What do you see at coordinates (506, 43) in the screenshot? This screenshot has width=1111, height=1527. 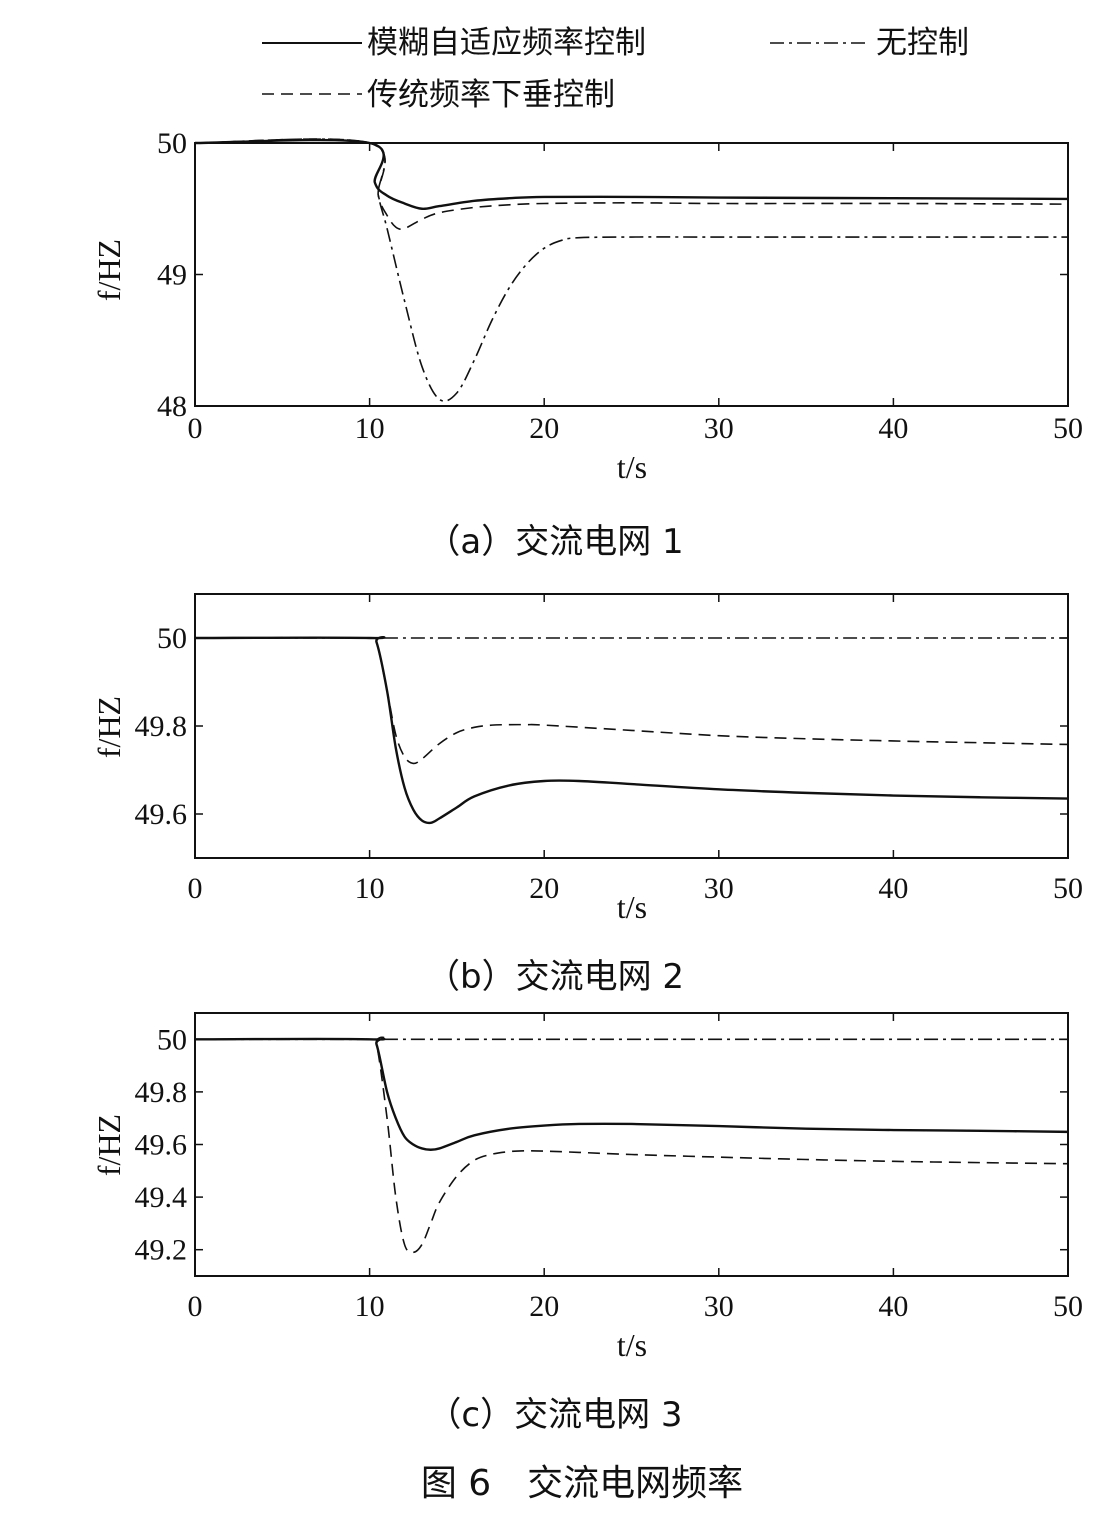 I see `legend-label-fuzzy: 模糊自适应频率控制` at bounding box center [506, 43].